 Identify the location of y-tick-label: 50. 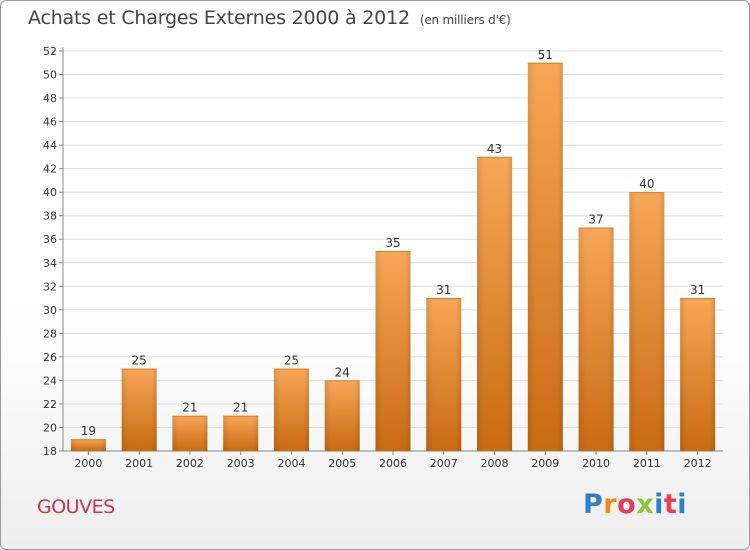
(50, 75).